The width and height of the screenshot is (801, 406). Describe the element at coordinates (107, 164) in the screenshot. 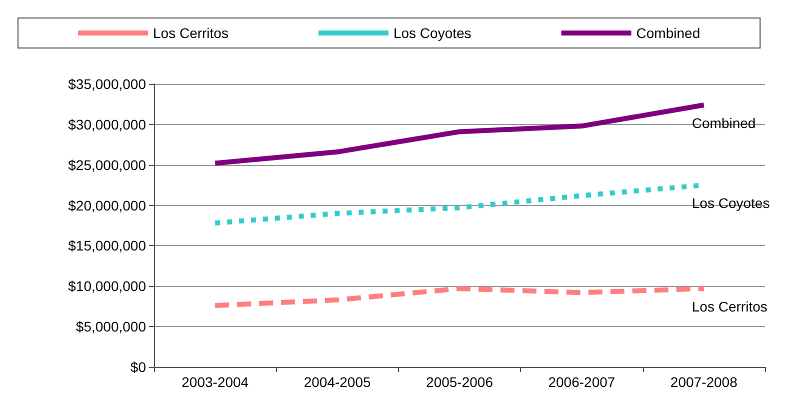

I see `y-tick-label: $25,000,000` at that location.